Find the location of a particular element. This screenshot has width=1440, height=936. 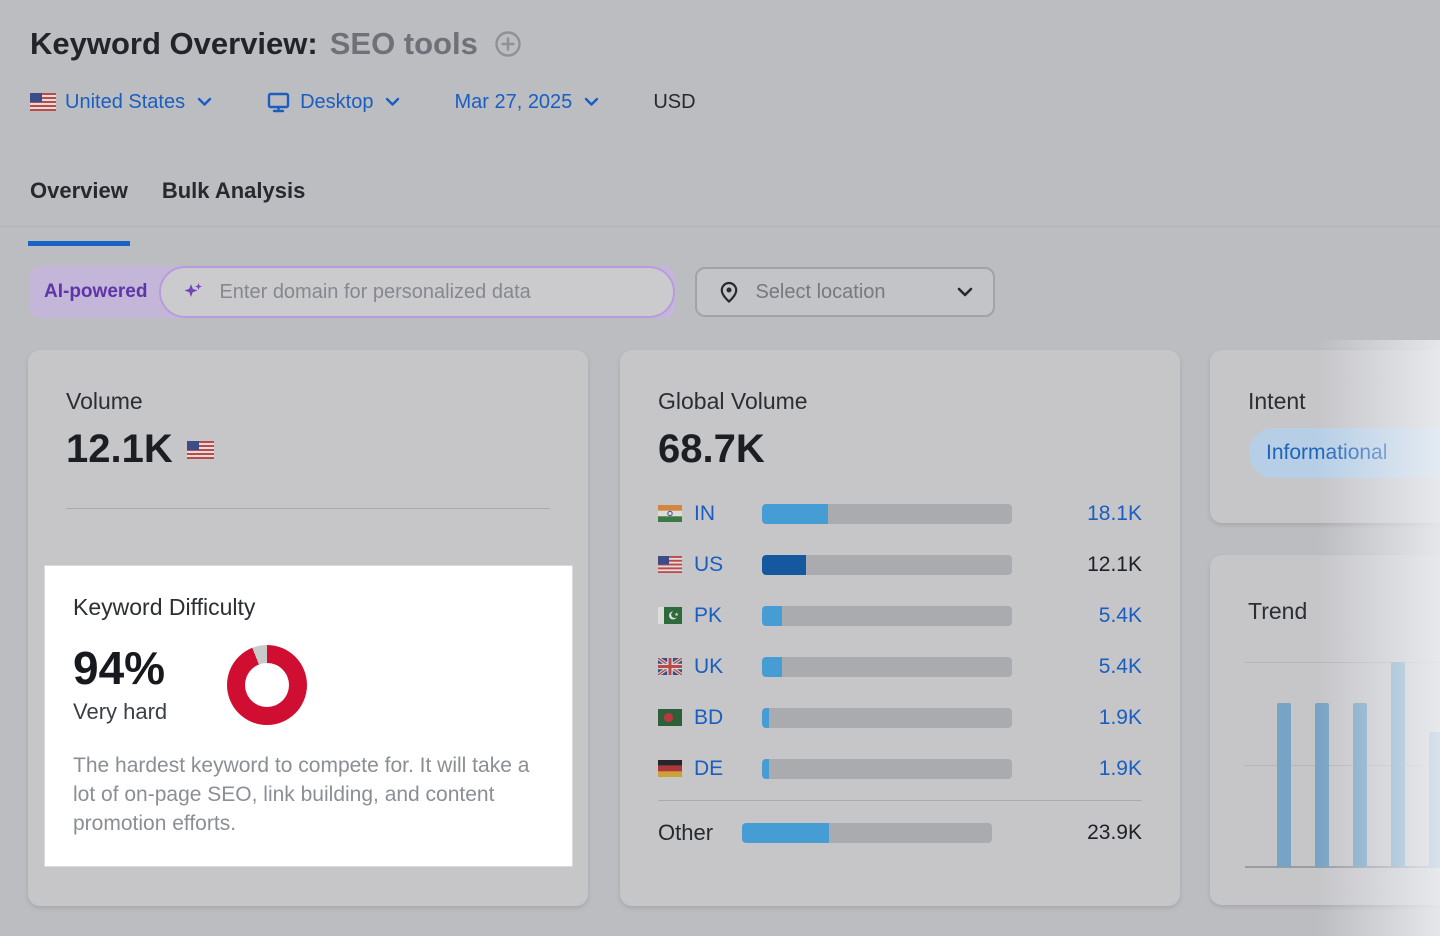

currency-label: USD is located at coordinates (674, 101).